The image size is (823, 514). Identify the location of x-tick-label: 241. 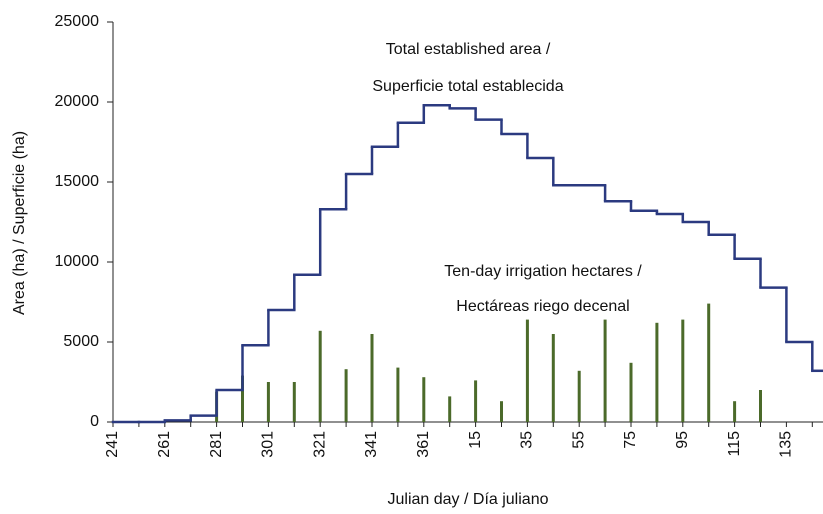
(112, 444).